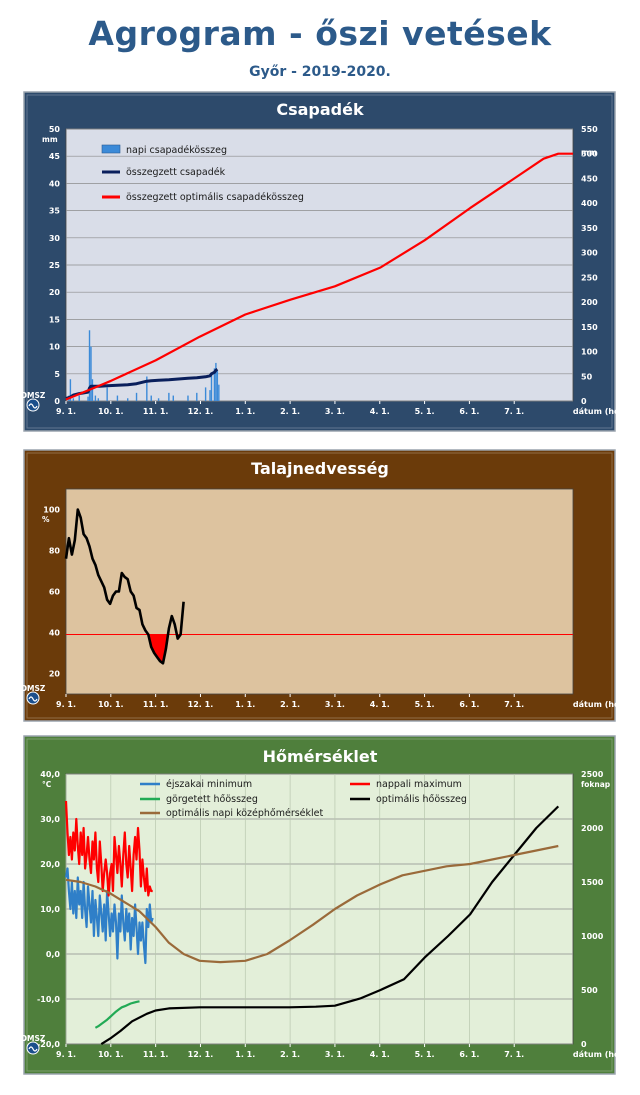 The width and height of the screenshot is (640, 1095). Describe the element at coordinates (209, 784) in the screenshot. I see `legend-label: éjszakai minimum` at that location.